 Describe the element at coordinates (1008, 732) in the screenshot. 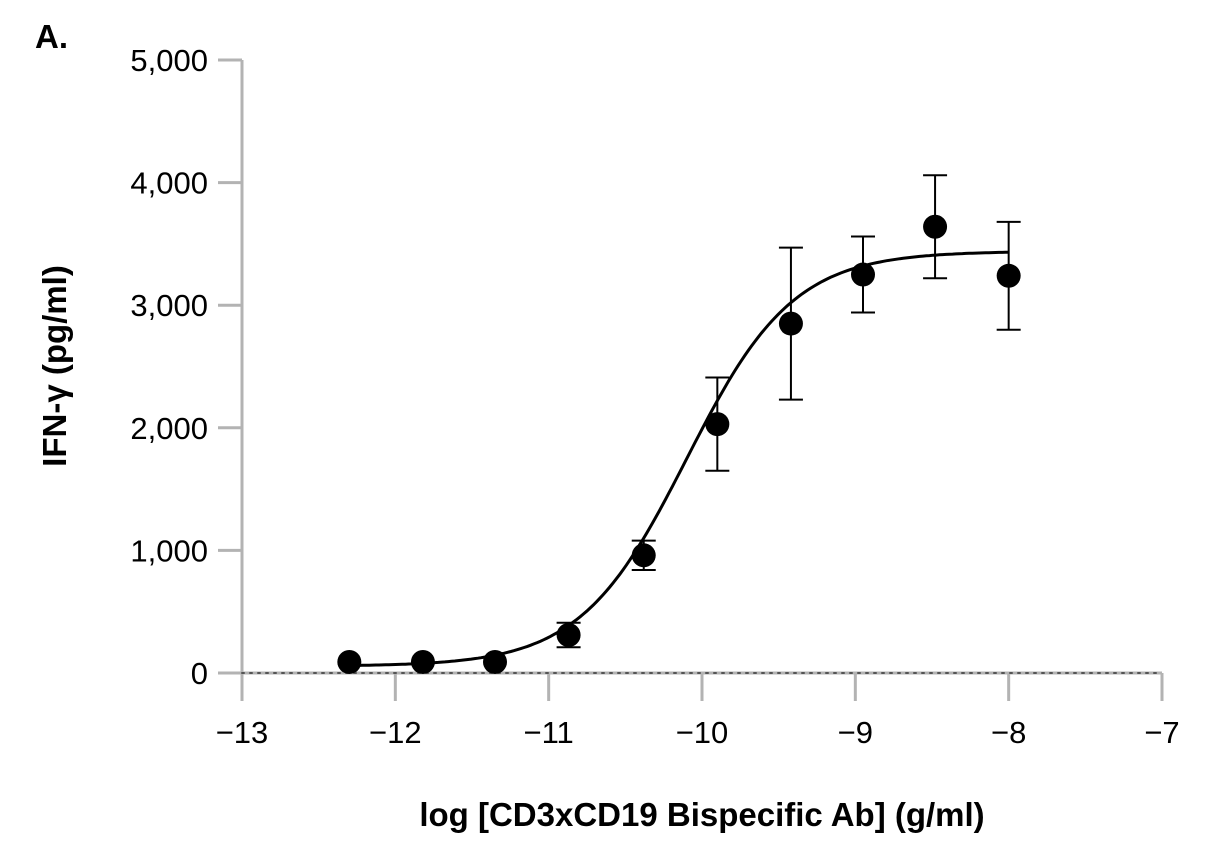

I see `x-tick-label: −8` at that location.